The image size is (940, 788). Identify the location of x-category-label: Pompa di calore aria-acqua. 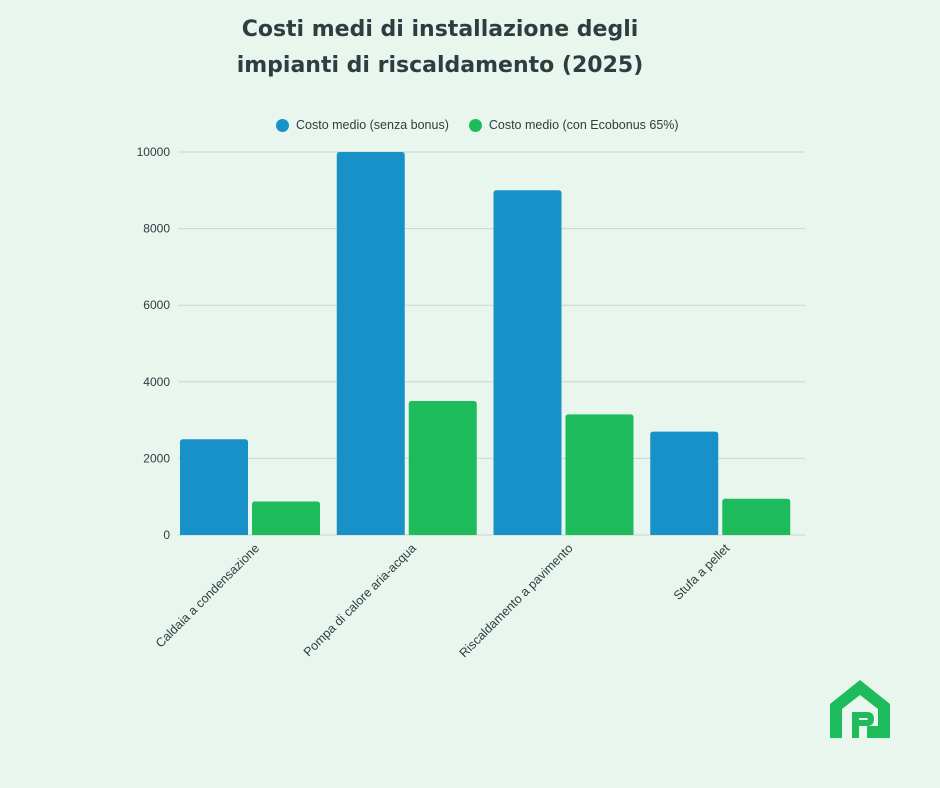
(360, 600).